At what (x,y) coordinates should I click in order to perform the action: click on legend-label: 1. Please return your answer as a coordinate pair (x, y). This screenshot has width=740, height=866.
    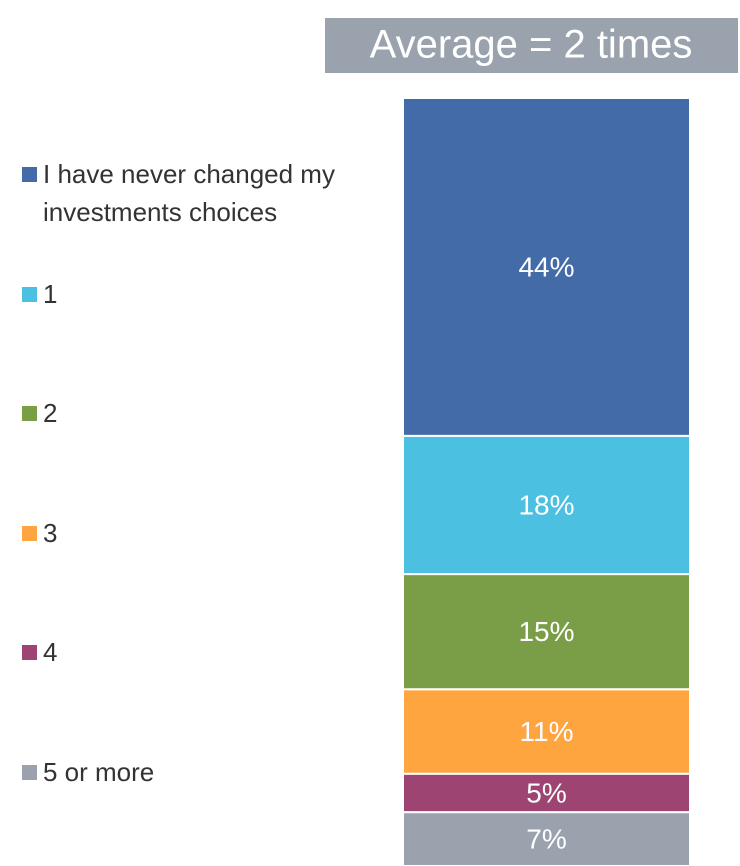
    Looking at the image, I should click on (50, 293).